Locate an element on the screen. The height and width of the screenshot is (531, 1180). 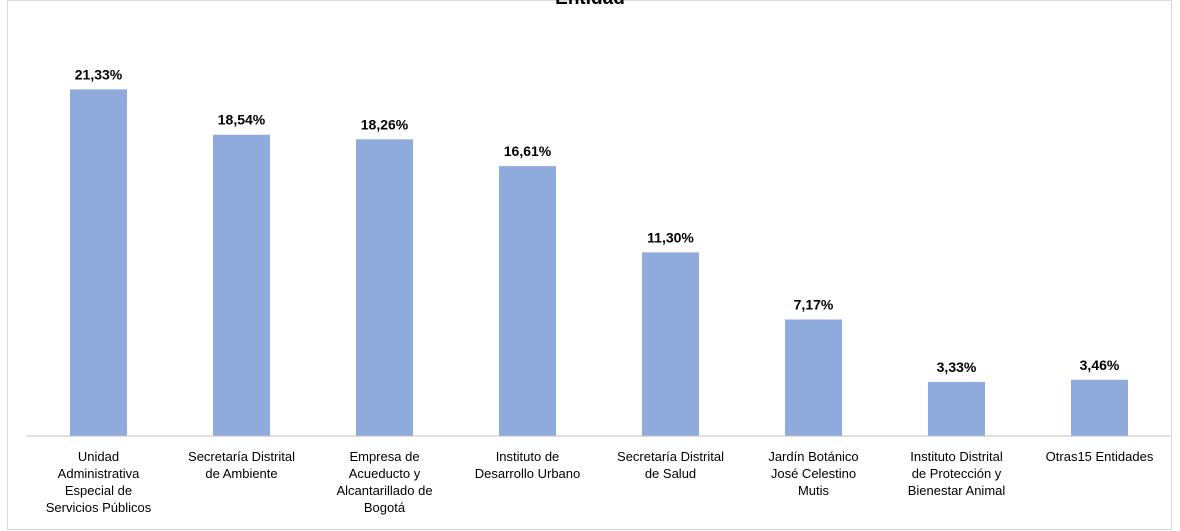
x-tick-label-line: José Celestino is located at coordinates (813, 473).